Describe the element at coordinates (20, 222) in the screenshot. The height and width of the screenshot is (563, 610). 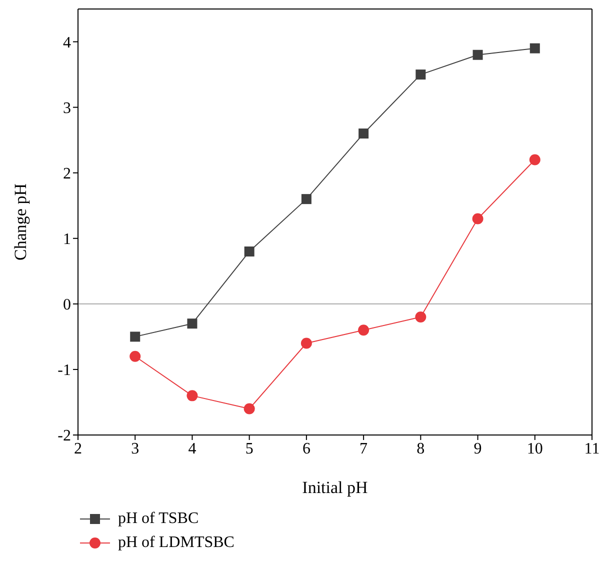
I see `y-axis-title: Change pH` at that location.